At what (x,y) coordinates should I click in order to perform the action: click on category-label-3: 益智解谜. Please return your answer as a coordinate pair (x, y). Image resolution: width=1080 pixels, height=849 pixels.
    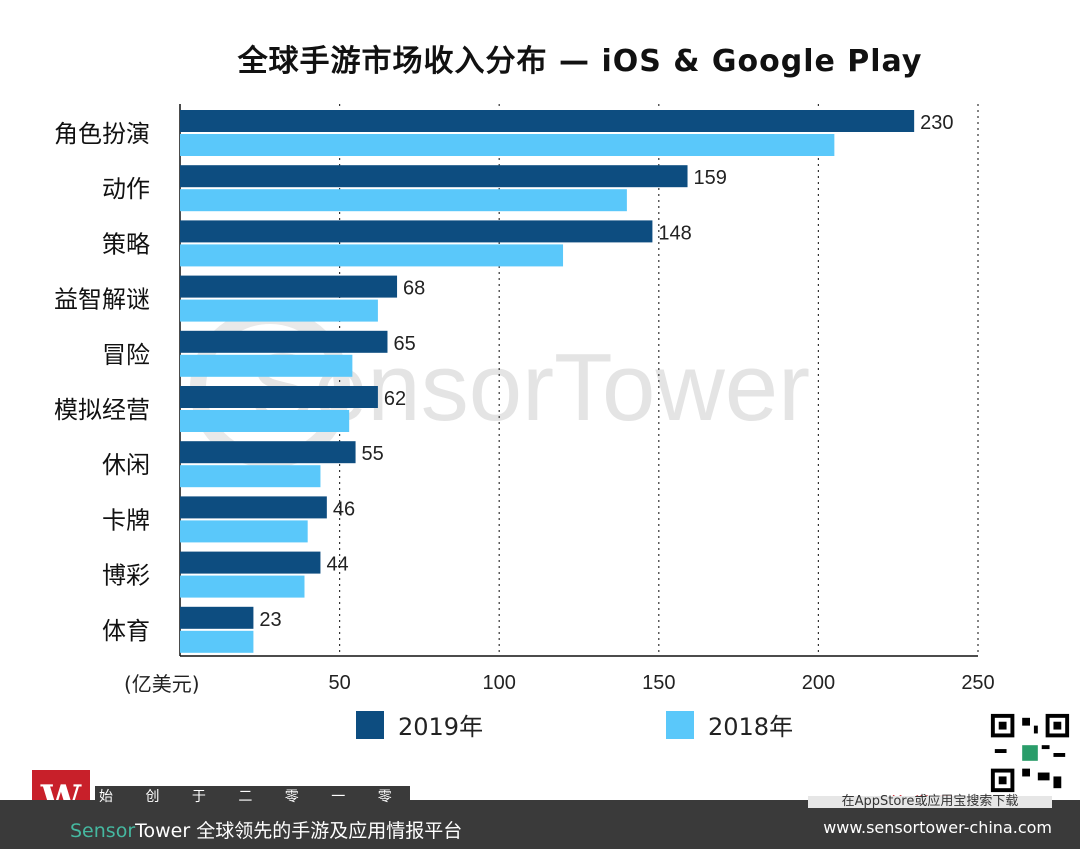
    Looking at the image, I should click on (102, 300).